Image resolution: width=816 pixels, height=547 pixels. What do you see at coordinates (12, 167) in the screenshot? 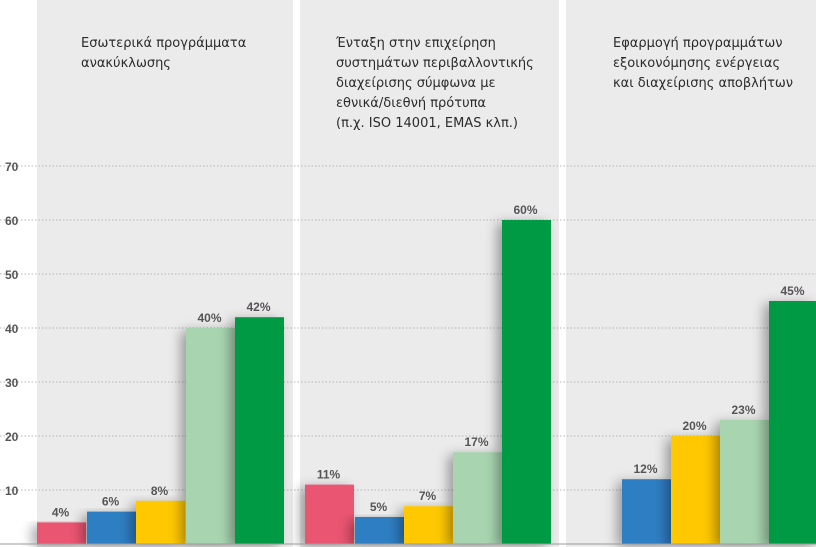
I see `y-tick-label: 70` at bounding box center [12, 167].